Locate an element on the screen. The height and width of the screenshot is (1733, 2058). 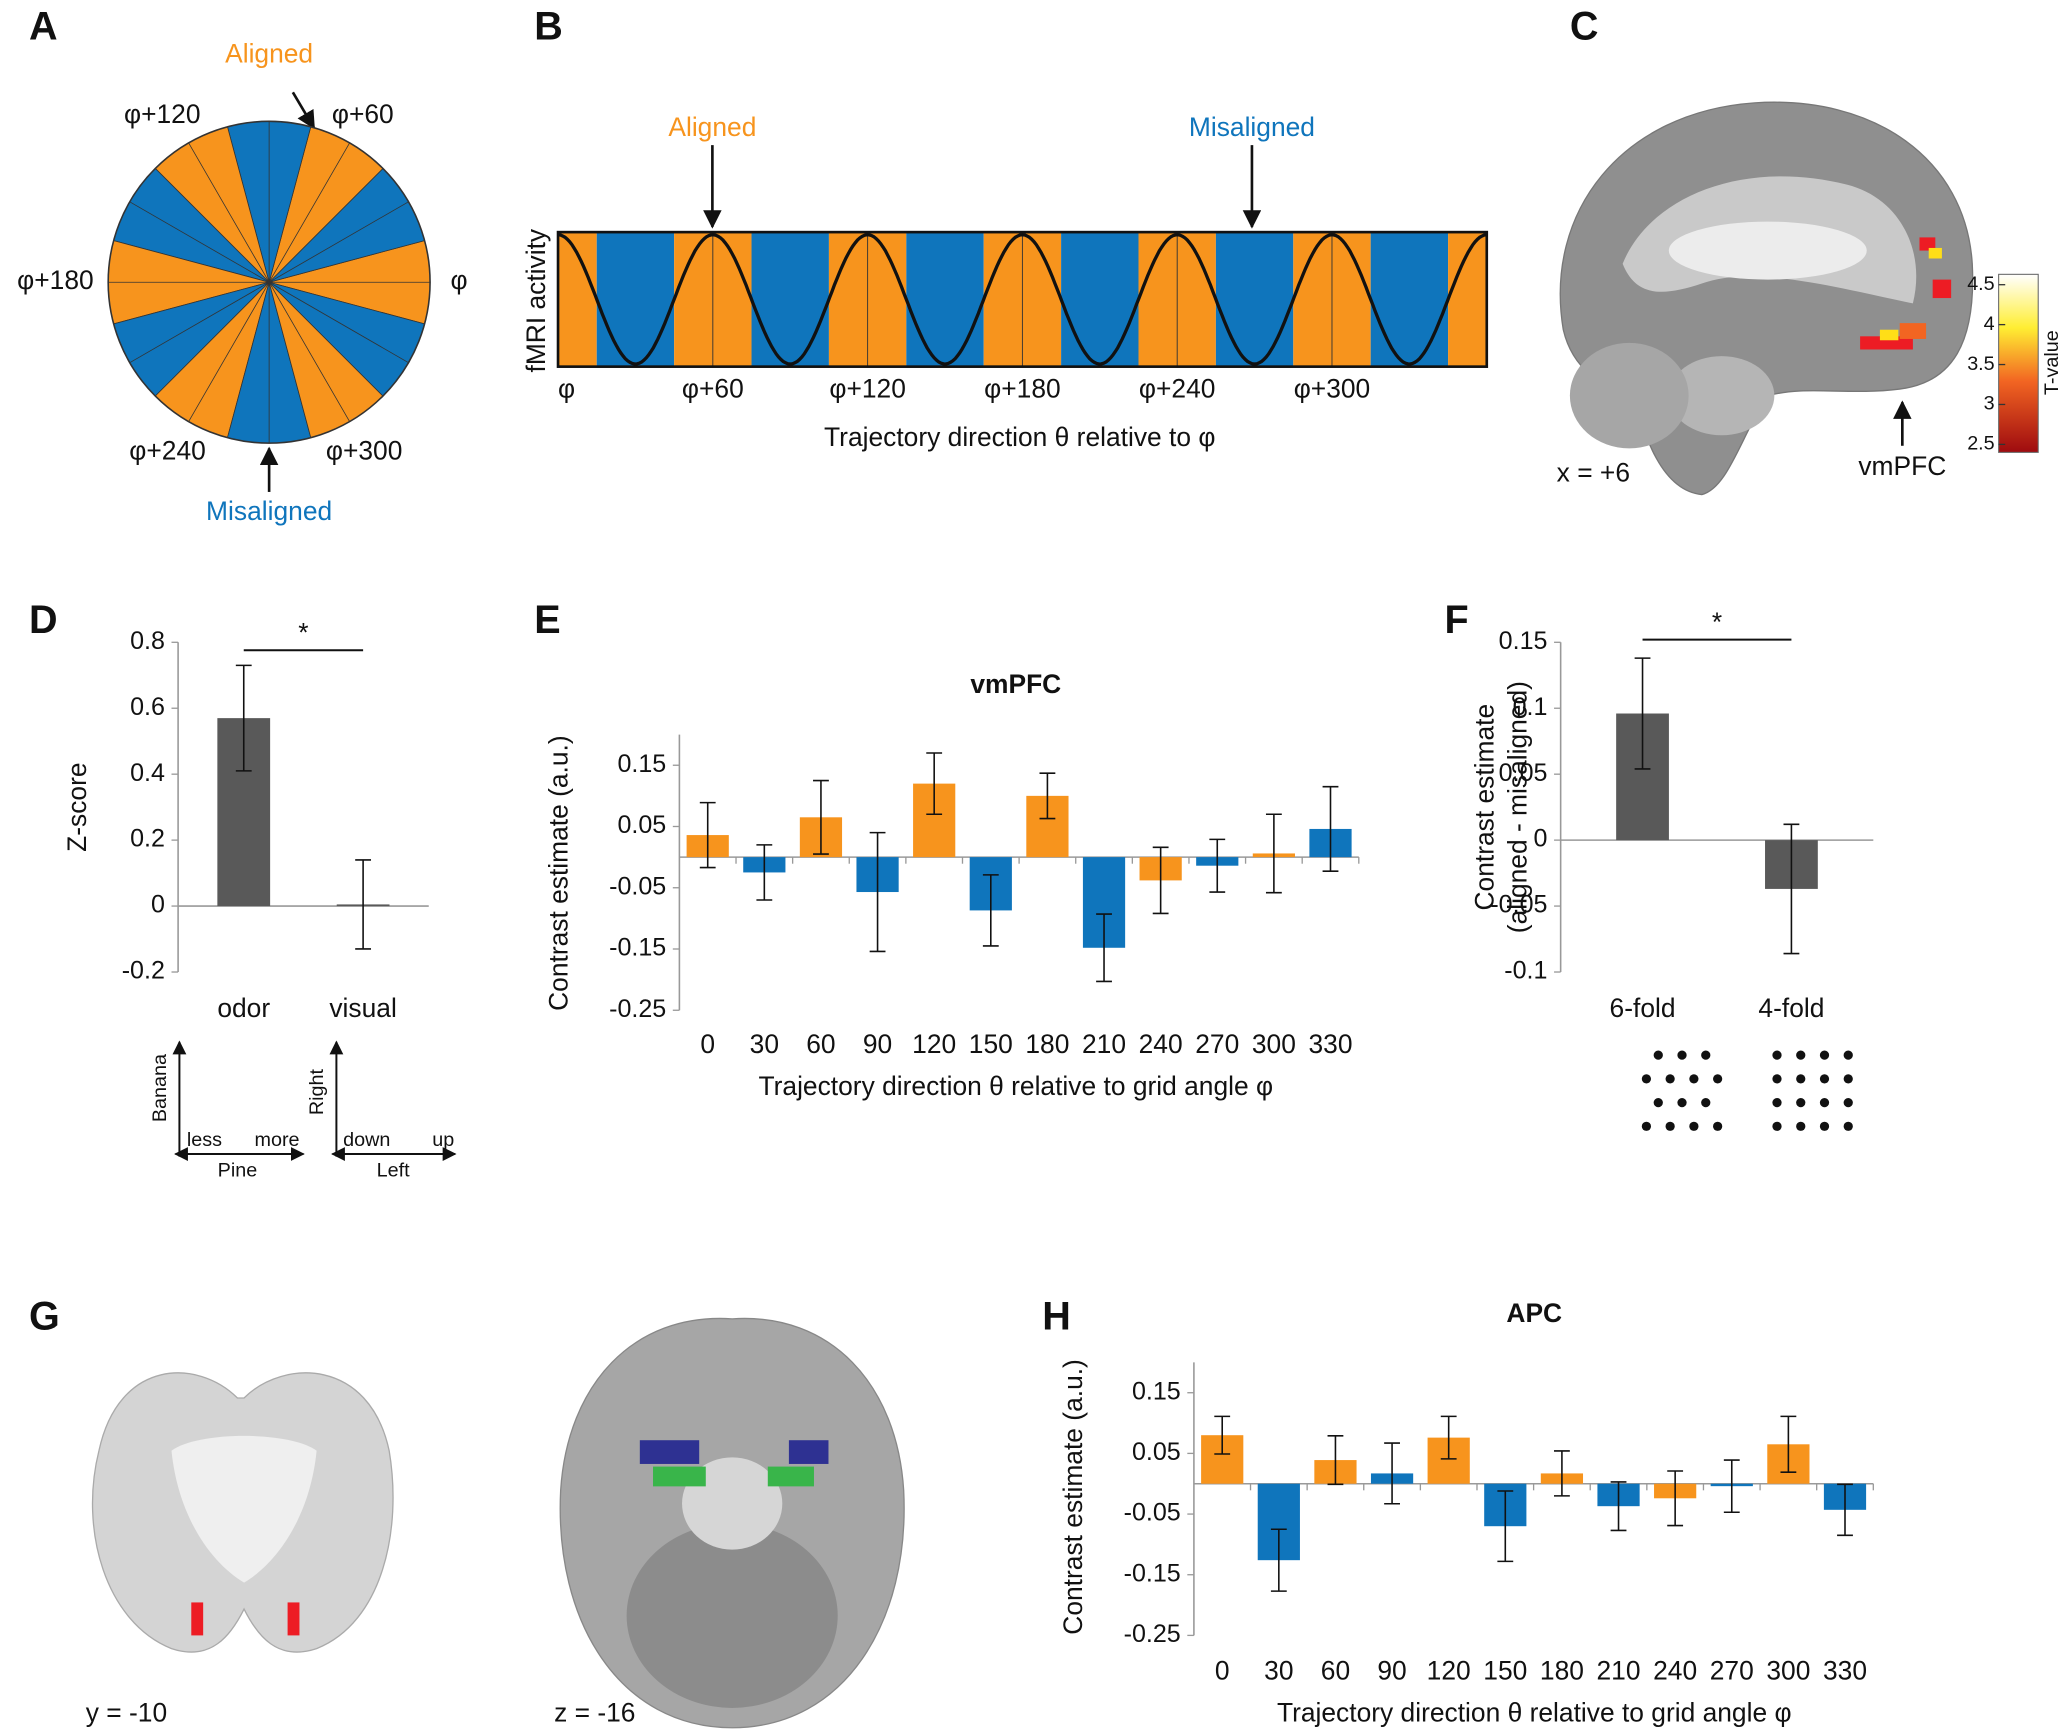
panel-letter: B is located at coordinates (548, 26).